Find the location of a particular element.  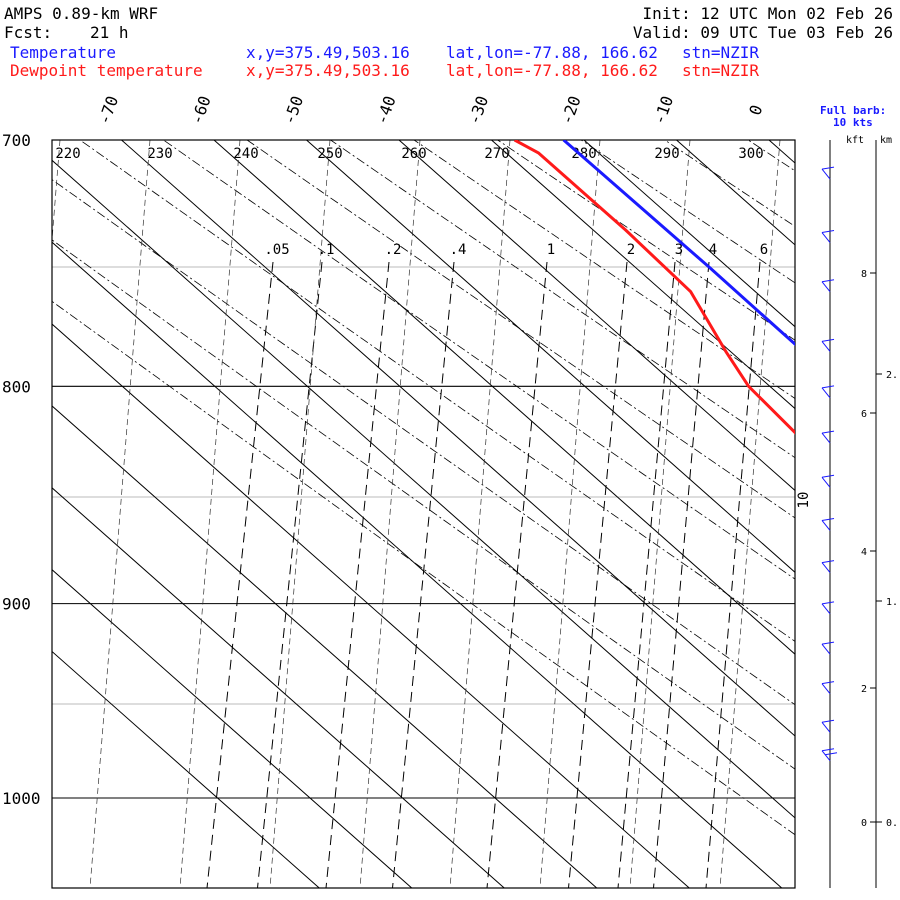

legend-temperature-name: Temperature is located at coordinates (63, 52).